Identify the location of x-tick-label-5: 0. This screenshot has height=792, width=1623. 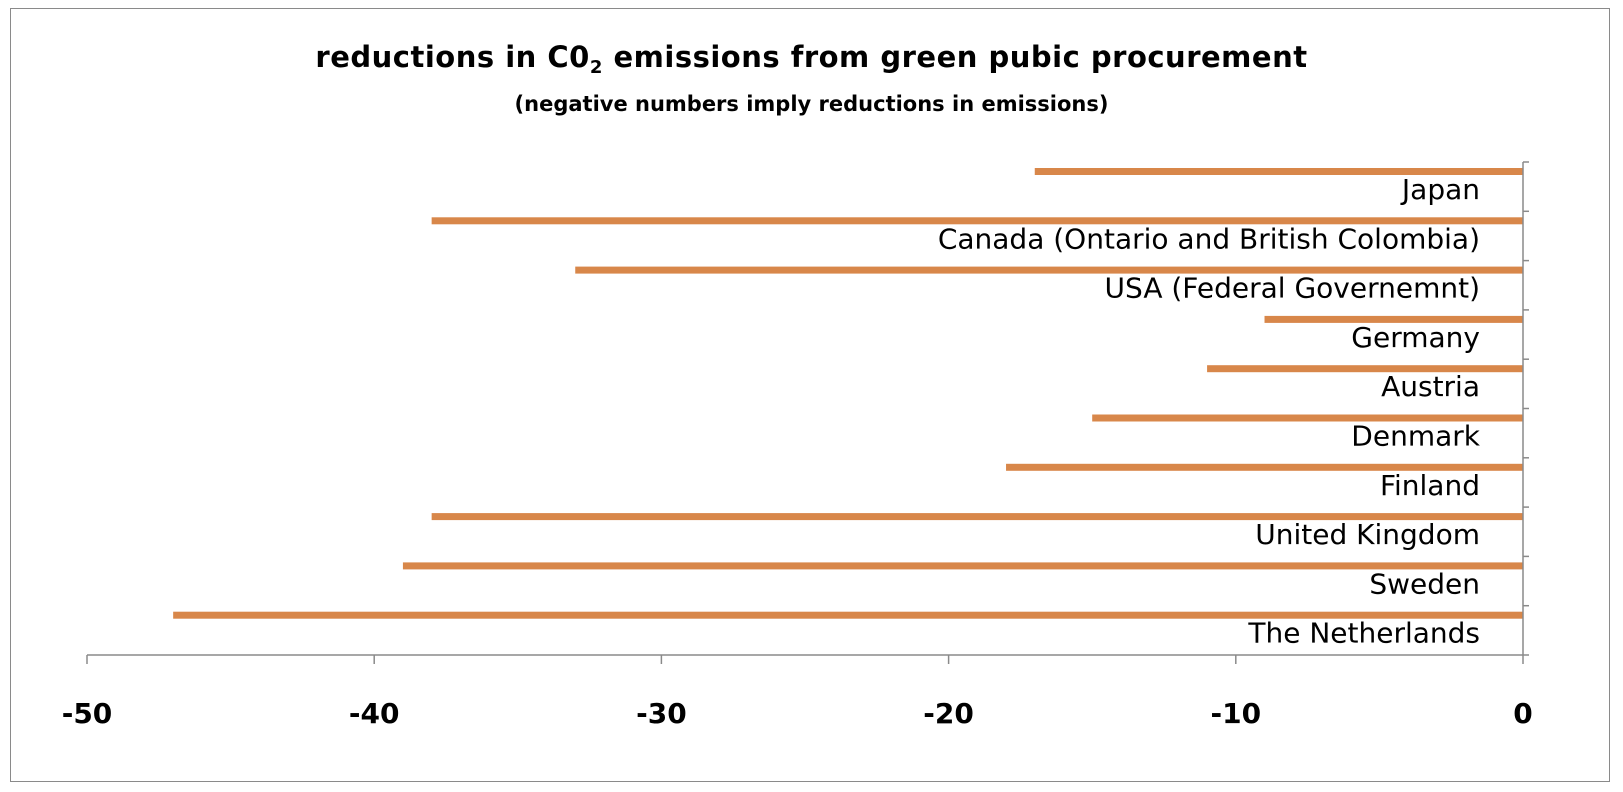
(1522, 713).